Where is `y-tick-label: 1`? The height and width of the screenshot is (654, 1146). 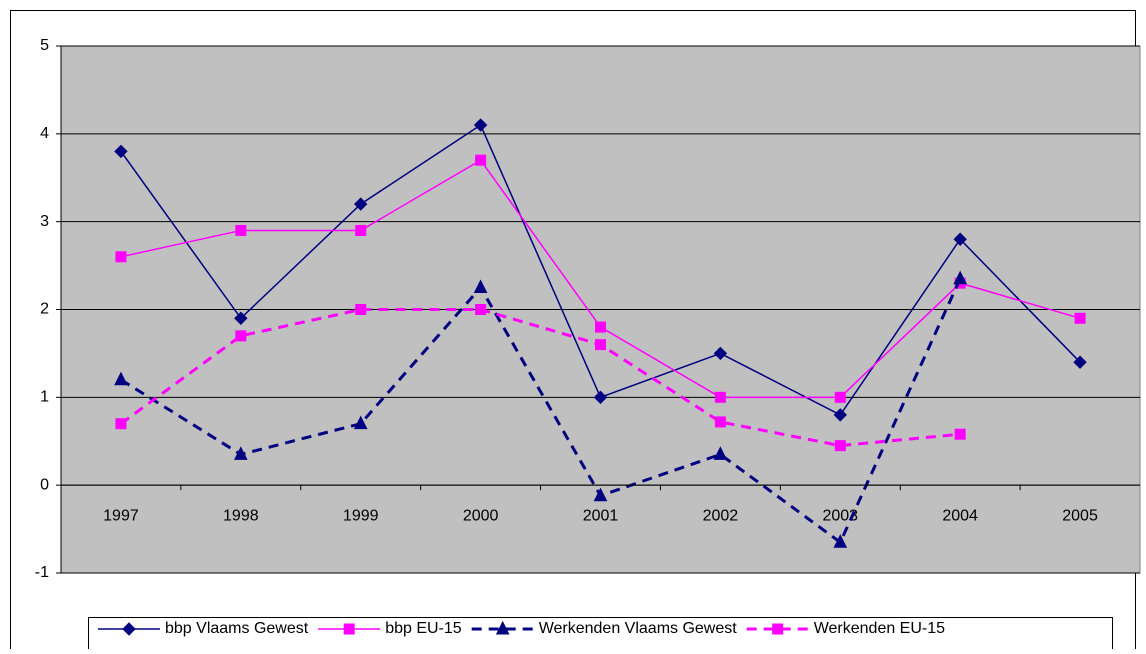 y-tick-label: 1 is located at coordinates (44, 397).